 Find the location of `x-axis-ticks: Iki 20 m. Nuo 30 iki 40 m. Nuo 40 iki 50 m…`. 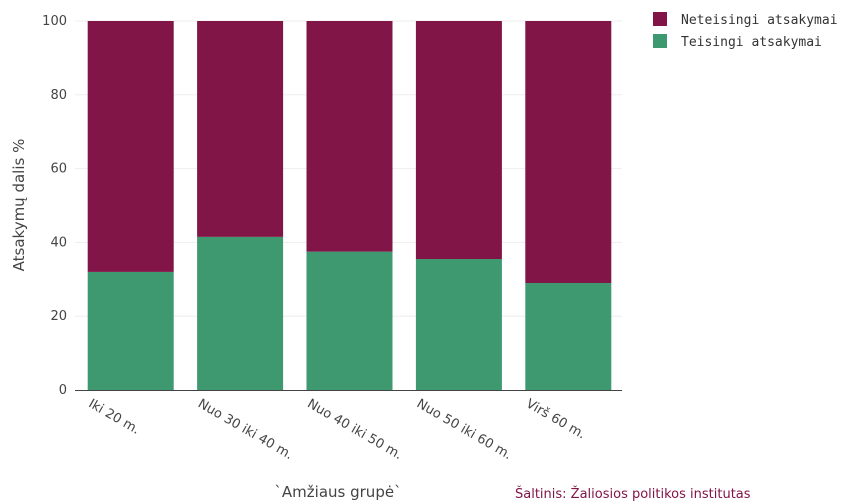

x-axis-ticks: Iki 20 m. Nuo 30 iki 40 m. Nuo 40 iki 50 m… is located at coordinates (337, 429).